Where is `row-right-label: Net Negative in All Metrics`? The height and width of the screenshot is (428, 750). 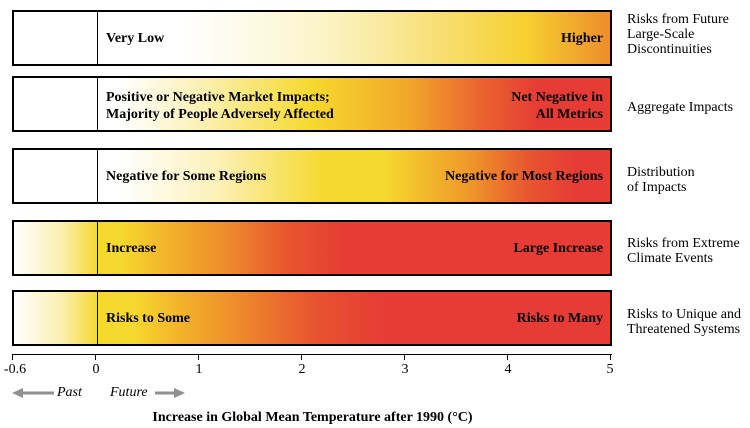
row-right-label: Net Negative in All Metrics is located at coordinates (557, 106).